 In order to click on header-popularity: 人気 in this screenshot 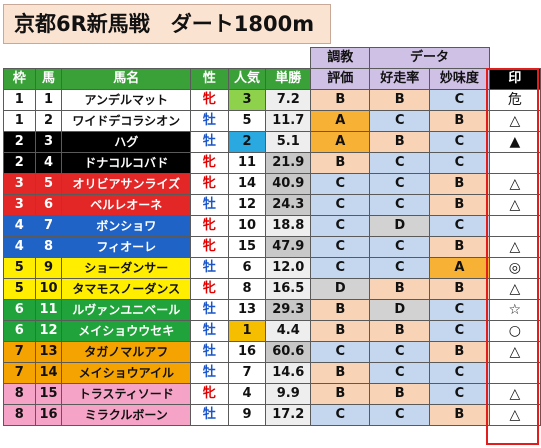, I will do `click(247, 79)`.